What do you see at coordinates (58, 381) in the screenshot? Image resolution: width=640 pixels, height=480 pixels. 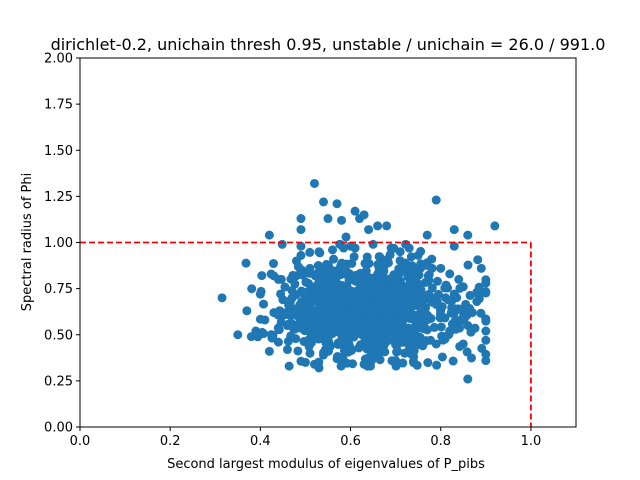 I see `y-tick-label: 0.25` at bounding box center [58, 381].